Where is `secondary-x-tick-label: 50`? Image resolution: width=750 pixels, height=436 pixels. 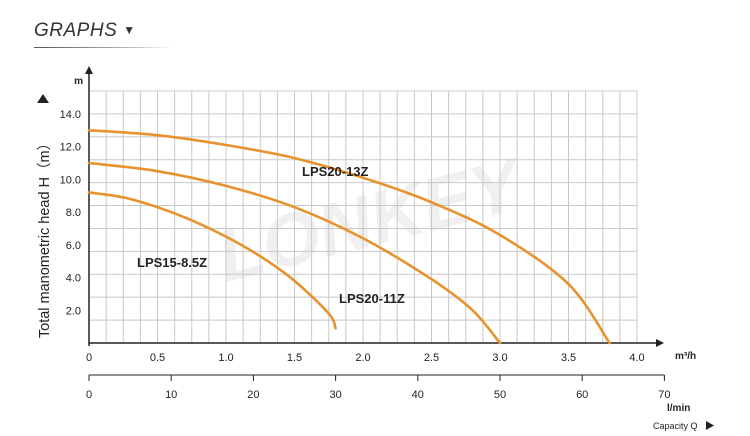 secondary-x-tick-label: 50 is located at coordinates (500, 395).